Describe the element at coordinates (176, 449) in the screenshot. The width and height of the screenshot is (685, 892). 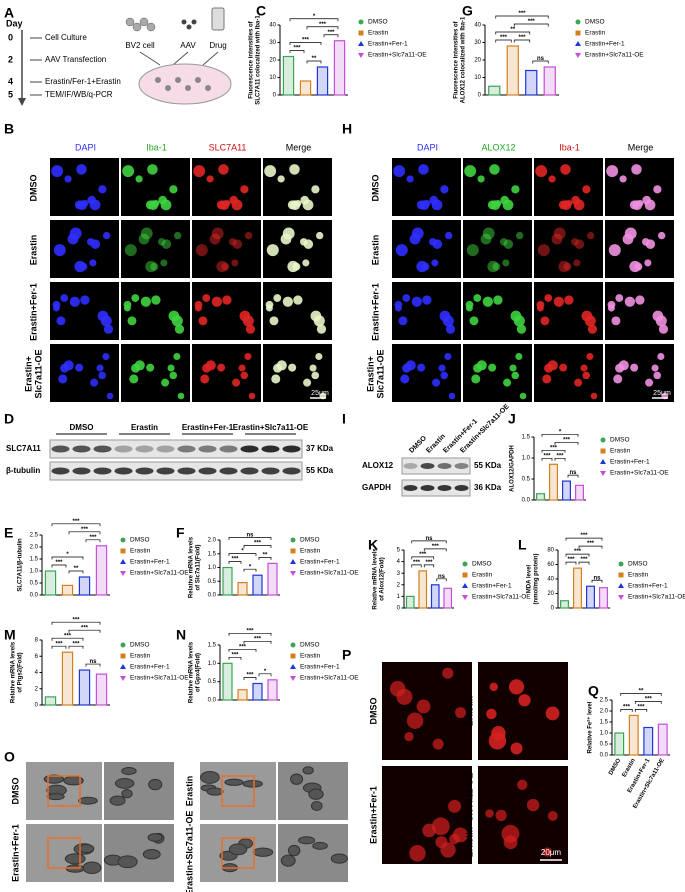
I see `blot-strip` at that location.